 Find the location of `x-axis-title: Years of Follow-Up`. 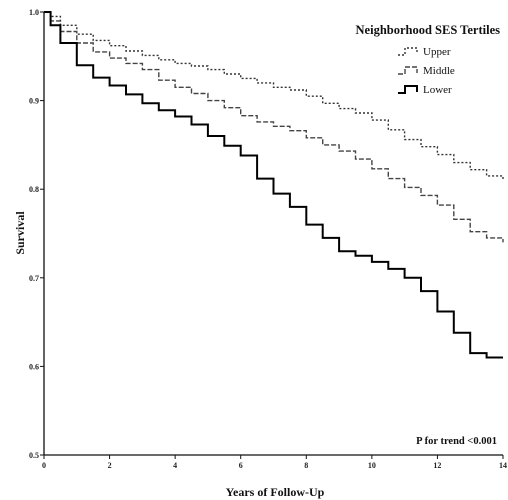

x-axis-title: Years of Follow-Up is located at coordinates (275, 492).